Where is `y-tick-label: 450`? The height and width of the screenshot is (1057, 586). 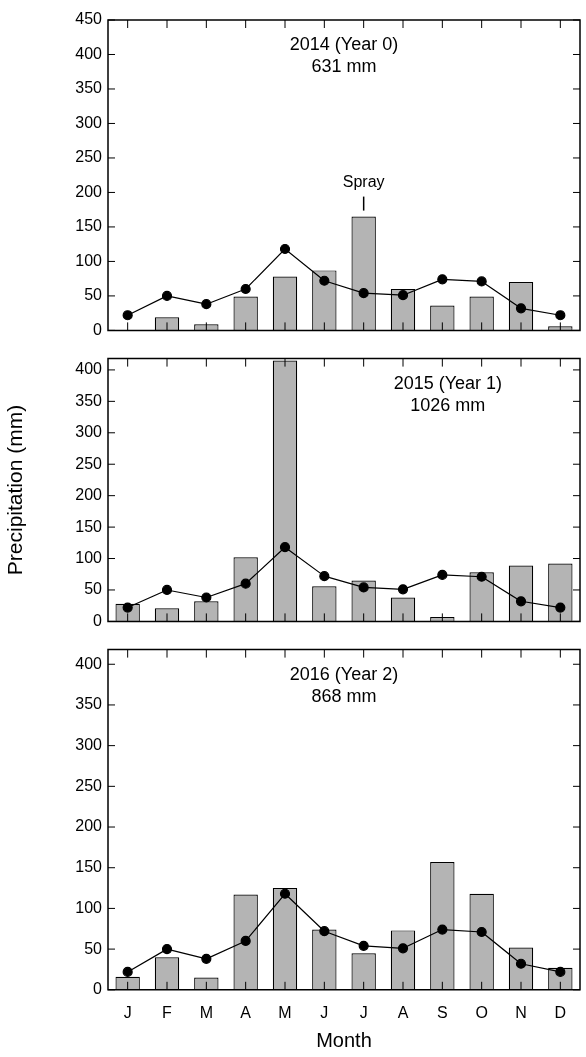 y-tick-label: 450 is located at coordinates (89, 19).